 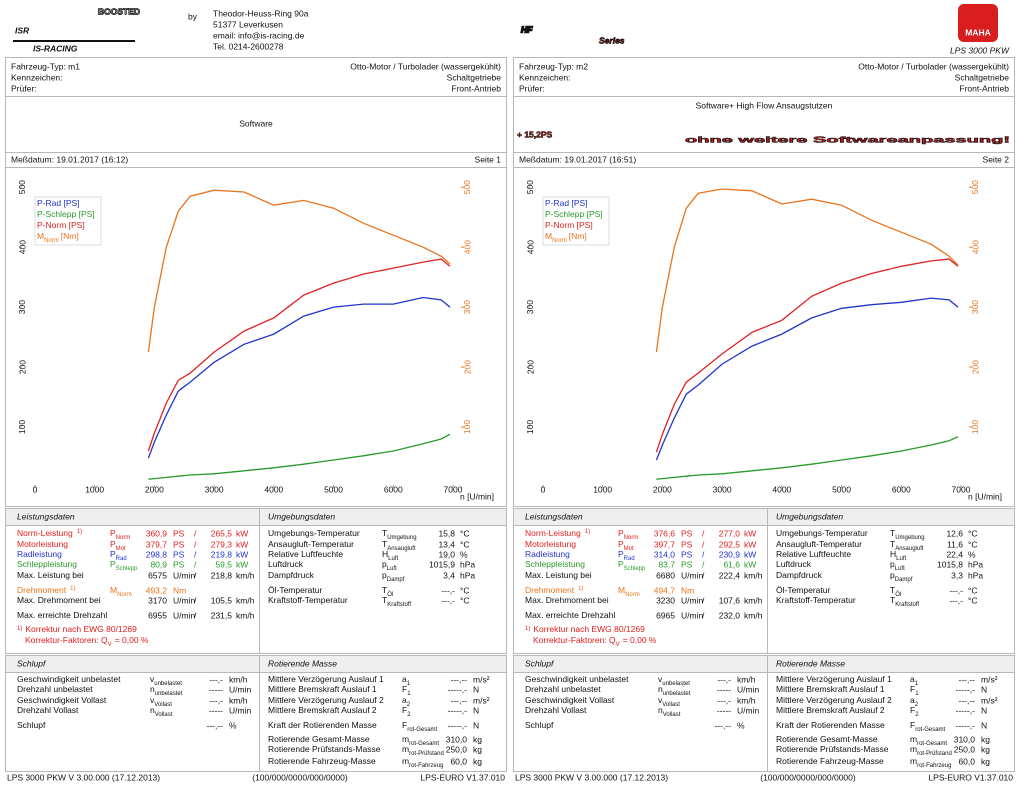 What do you see at coordinates (692, 615) in the screenshot?
I see `unit: U/min` at bounding box center [692, 615].